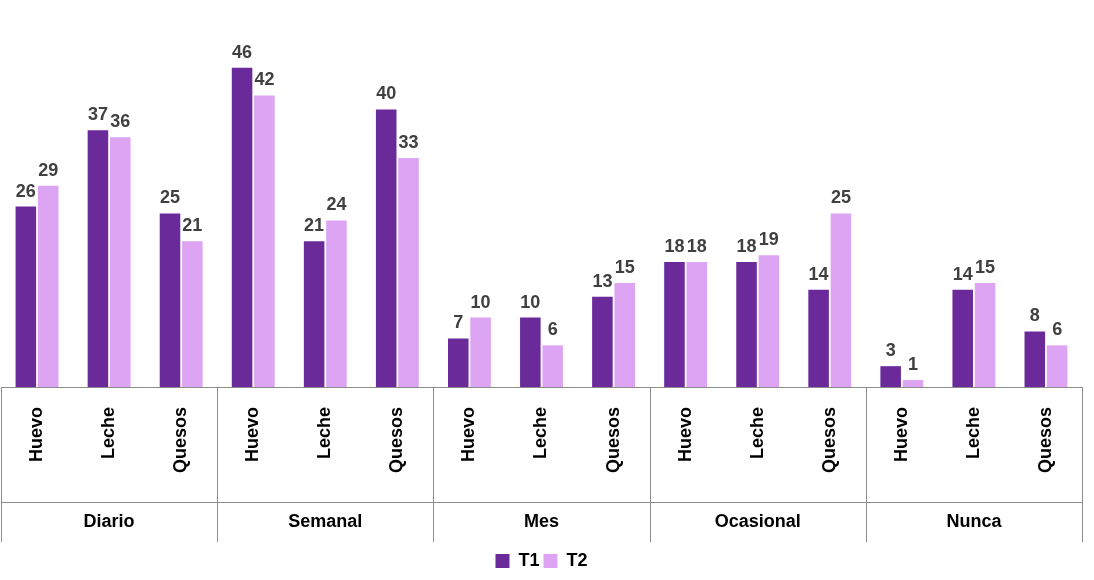 The width and height of the screenshot is (1094, 580). What do you see at coordinates (97, 114) in the screenshot?
I see `data-label: 37` at bounding box center [97, 114].